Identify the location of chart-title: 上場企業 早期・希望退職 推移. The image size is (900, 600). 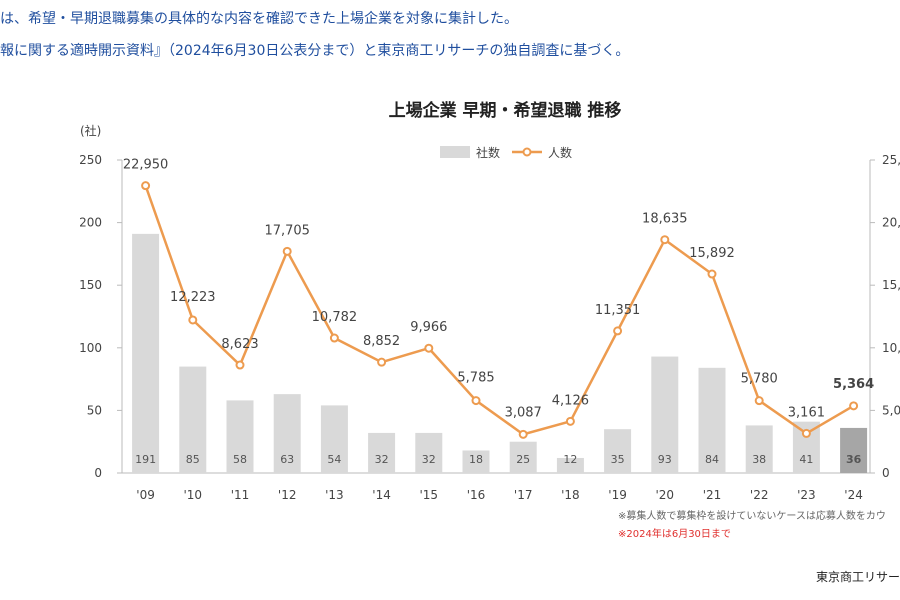
(505, 110).